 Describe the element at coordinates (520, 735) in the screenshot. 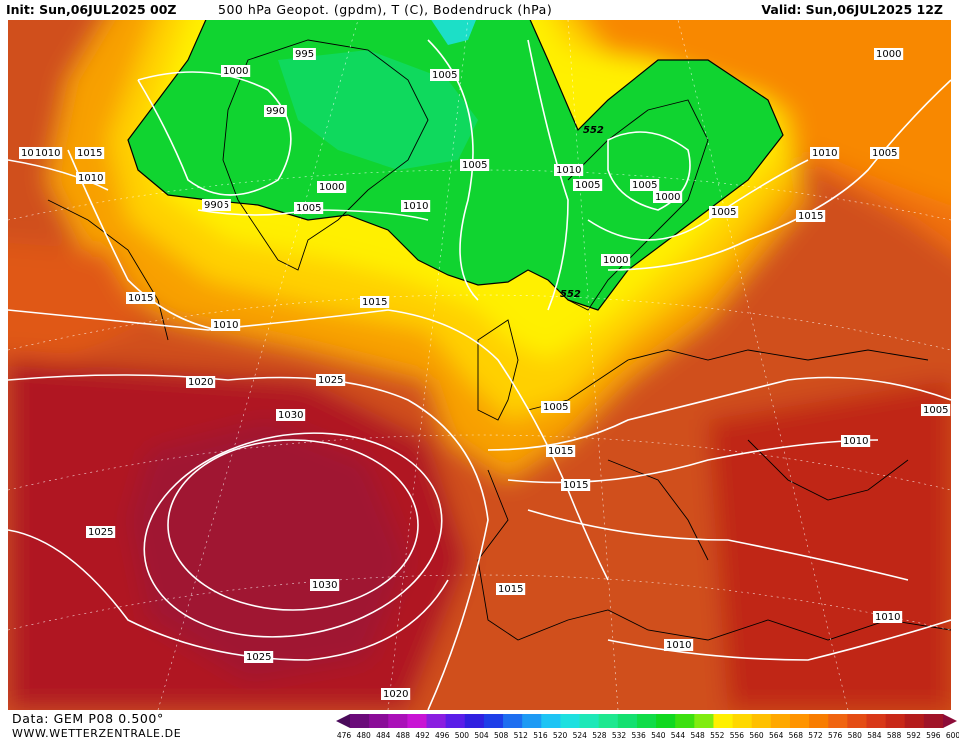

I see `colorbar-tick-label: 512` at that location.